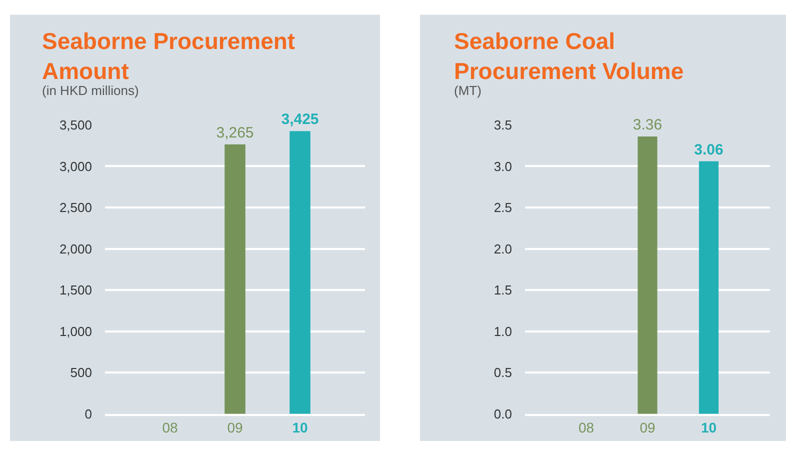  I want to click on y-tick-label: 1.5, so click(503, 290).